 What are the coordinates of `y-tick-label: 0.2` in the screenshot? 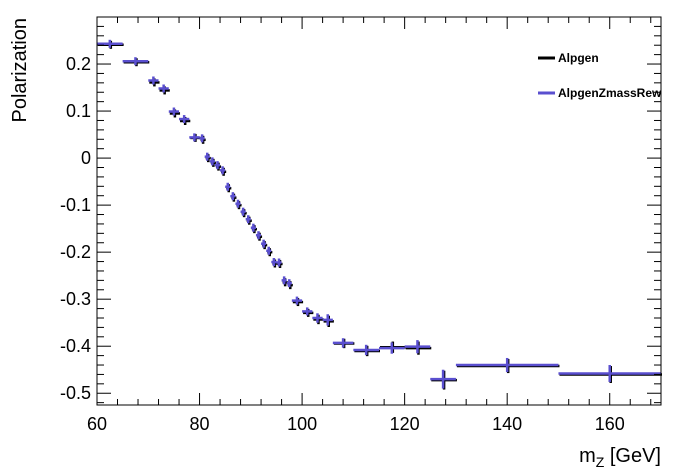 It's located at (78, 64).